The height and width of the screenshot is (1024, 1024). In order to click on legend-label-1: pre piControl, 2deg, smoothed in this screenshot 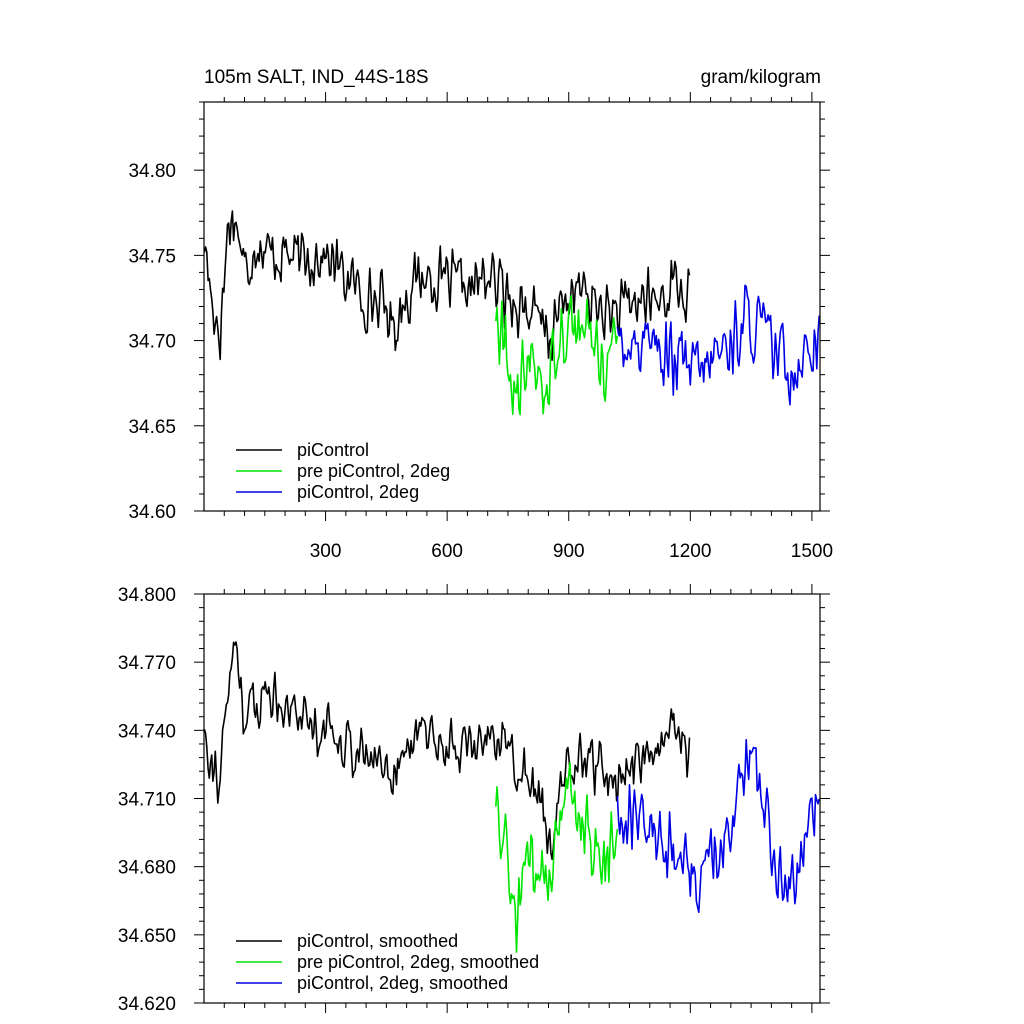, I will do `click(418, 962)`.